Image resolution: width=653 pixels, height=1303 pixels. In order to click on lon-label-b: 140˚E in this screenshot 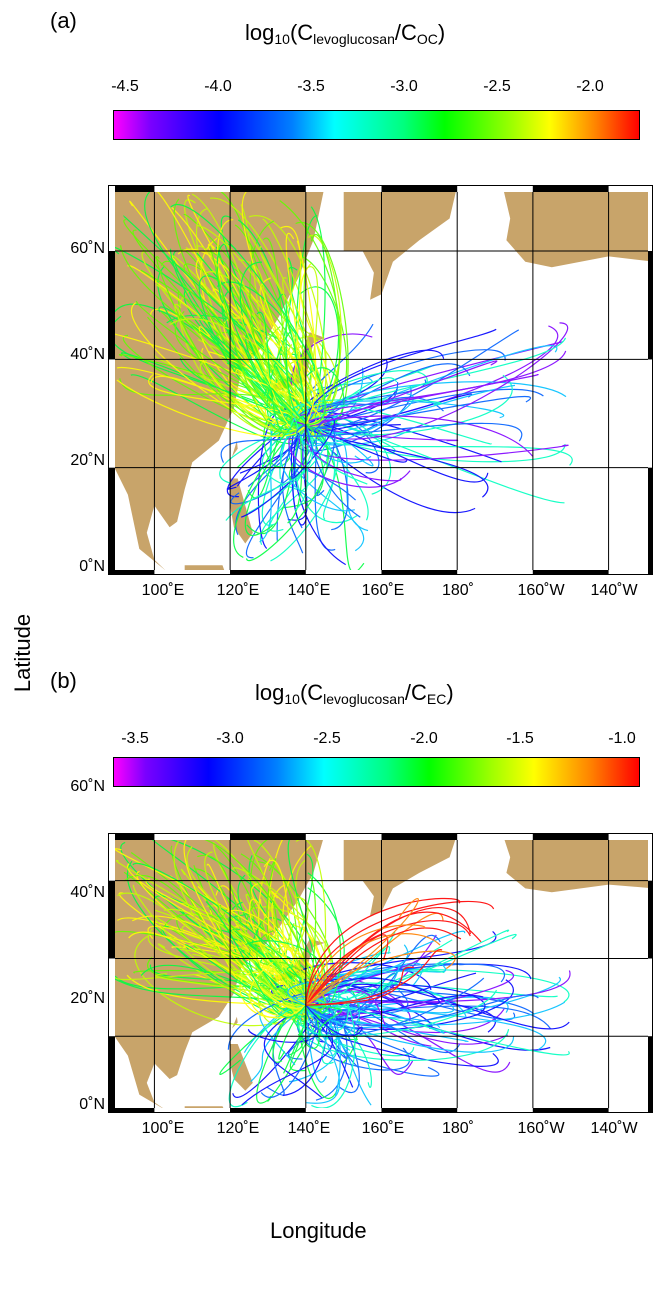, I will do `click(309, 1128)`.